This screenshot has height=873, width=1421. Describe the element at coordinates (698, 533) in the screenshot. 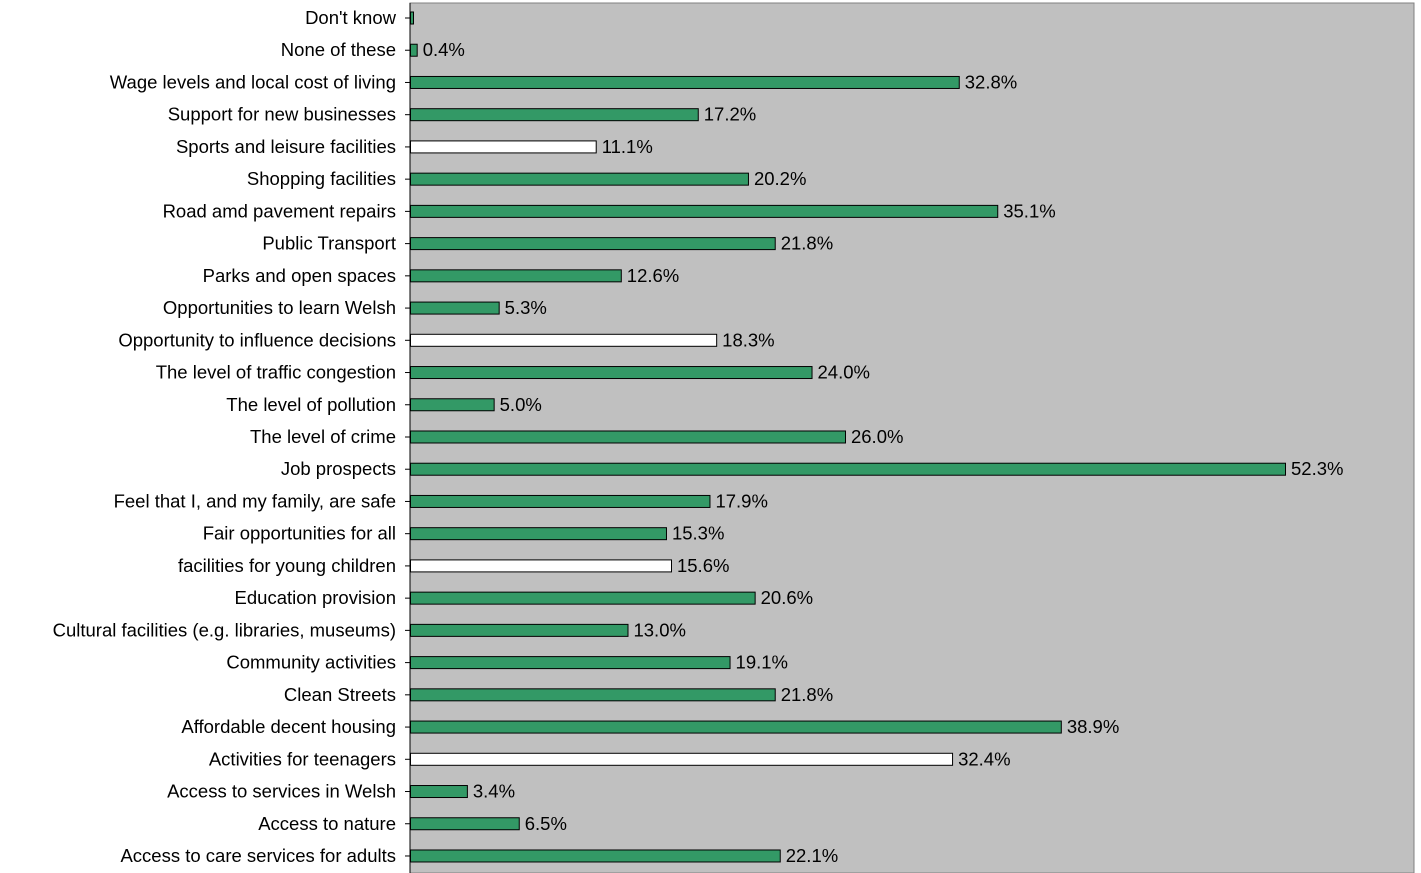

I see `value-label-fair-opportunities-for-all: 15.3%` at that location.